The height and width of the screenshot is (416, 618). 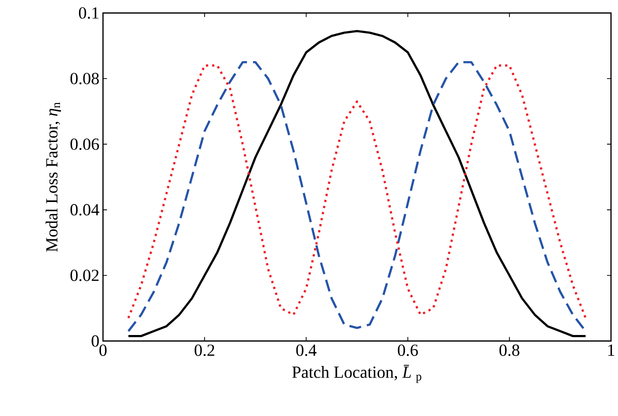 What do you see at coordinates (88, 13) in the screenshot?
I see `y-tick-label: 0.1` at bounding box center [88, 13].